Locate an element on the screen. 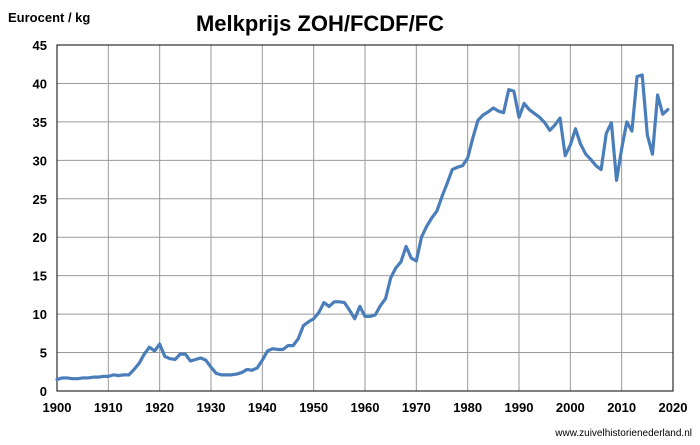 Image resolution: width=700 pixels, height=445 pixels. x-tick-label: 1900 is located at coordinates (57, 407).